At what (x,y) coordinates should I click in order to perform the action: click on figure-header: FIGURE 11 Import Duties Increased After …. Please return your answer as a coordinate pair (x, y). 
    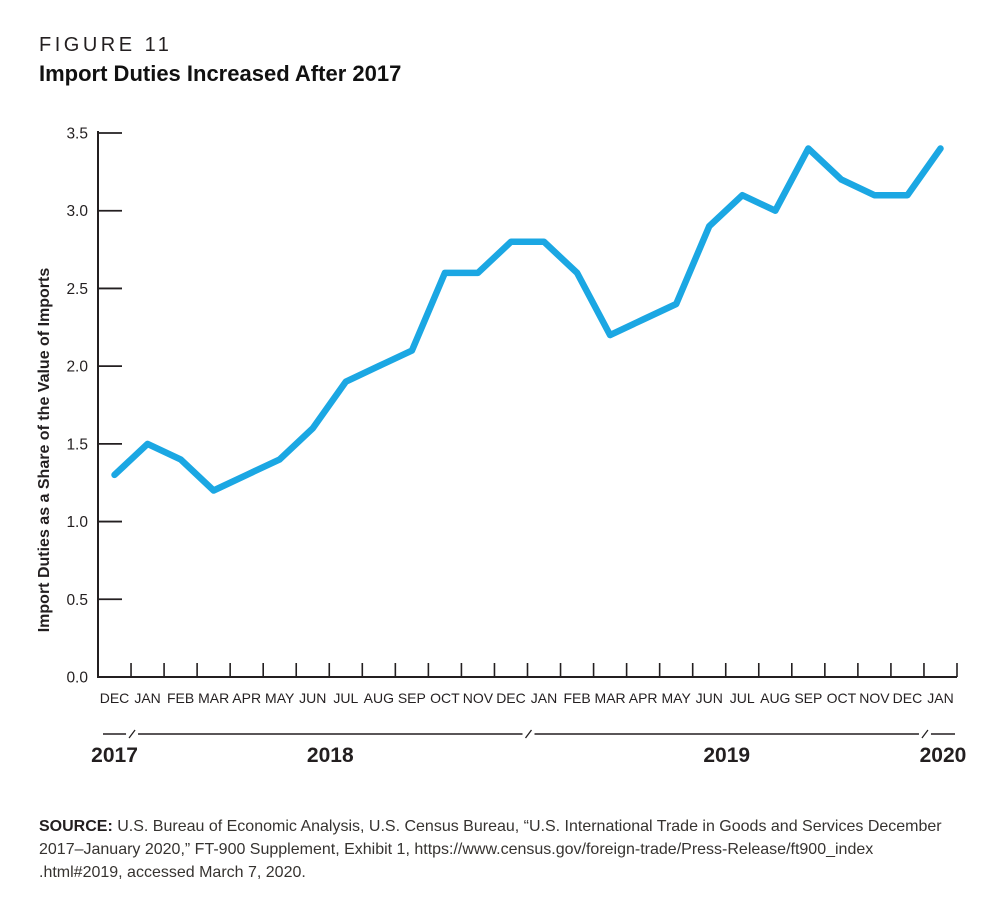
    Looking at the image, I should click on (220, 60).